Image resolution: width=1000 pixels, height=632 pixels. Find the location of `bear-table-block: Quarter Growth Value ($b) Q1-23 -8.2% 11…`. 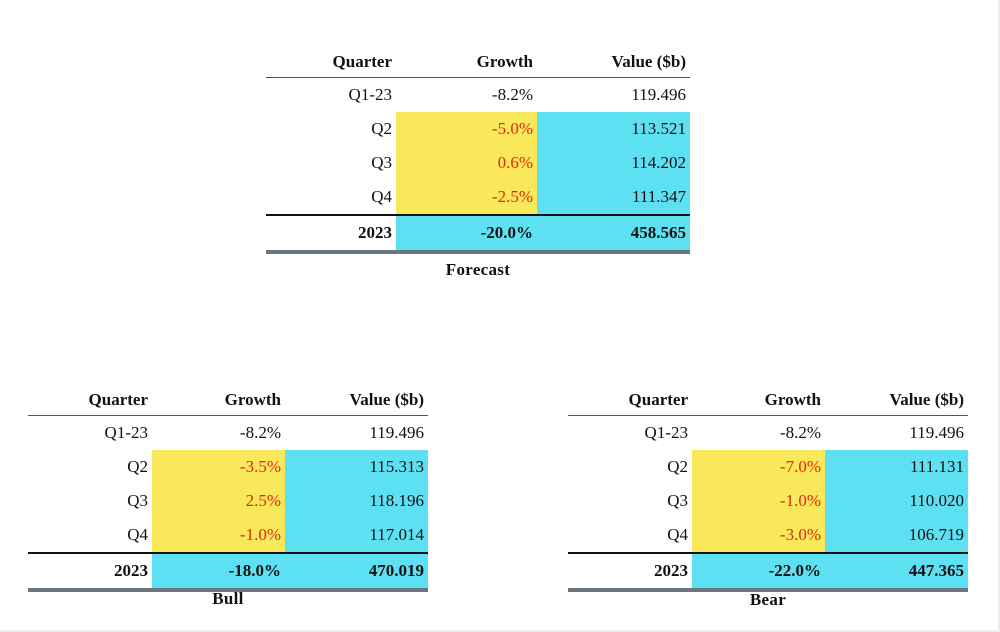

bear-table-block: Quarter Growth Value ($b) Q1-23 -8.2% 11… is located at coordinates (768, 488).